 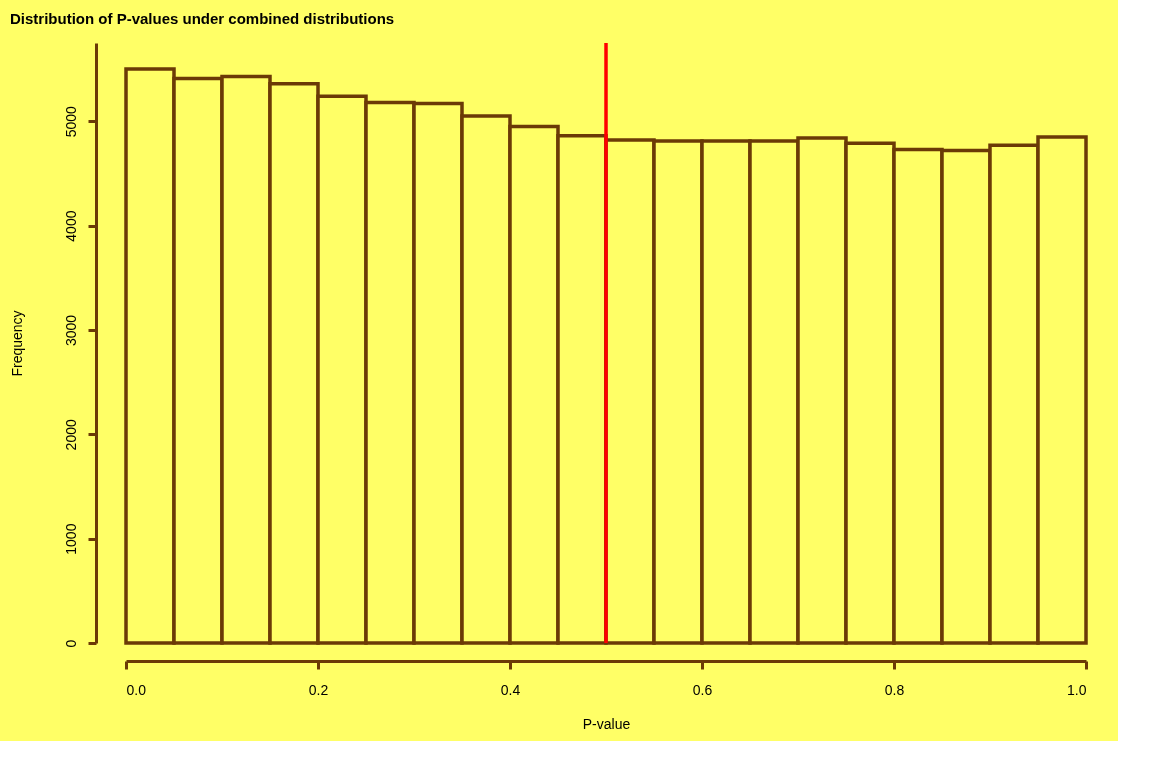 I want to click on y-tick-label: 0, so click(x=70, y=643).